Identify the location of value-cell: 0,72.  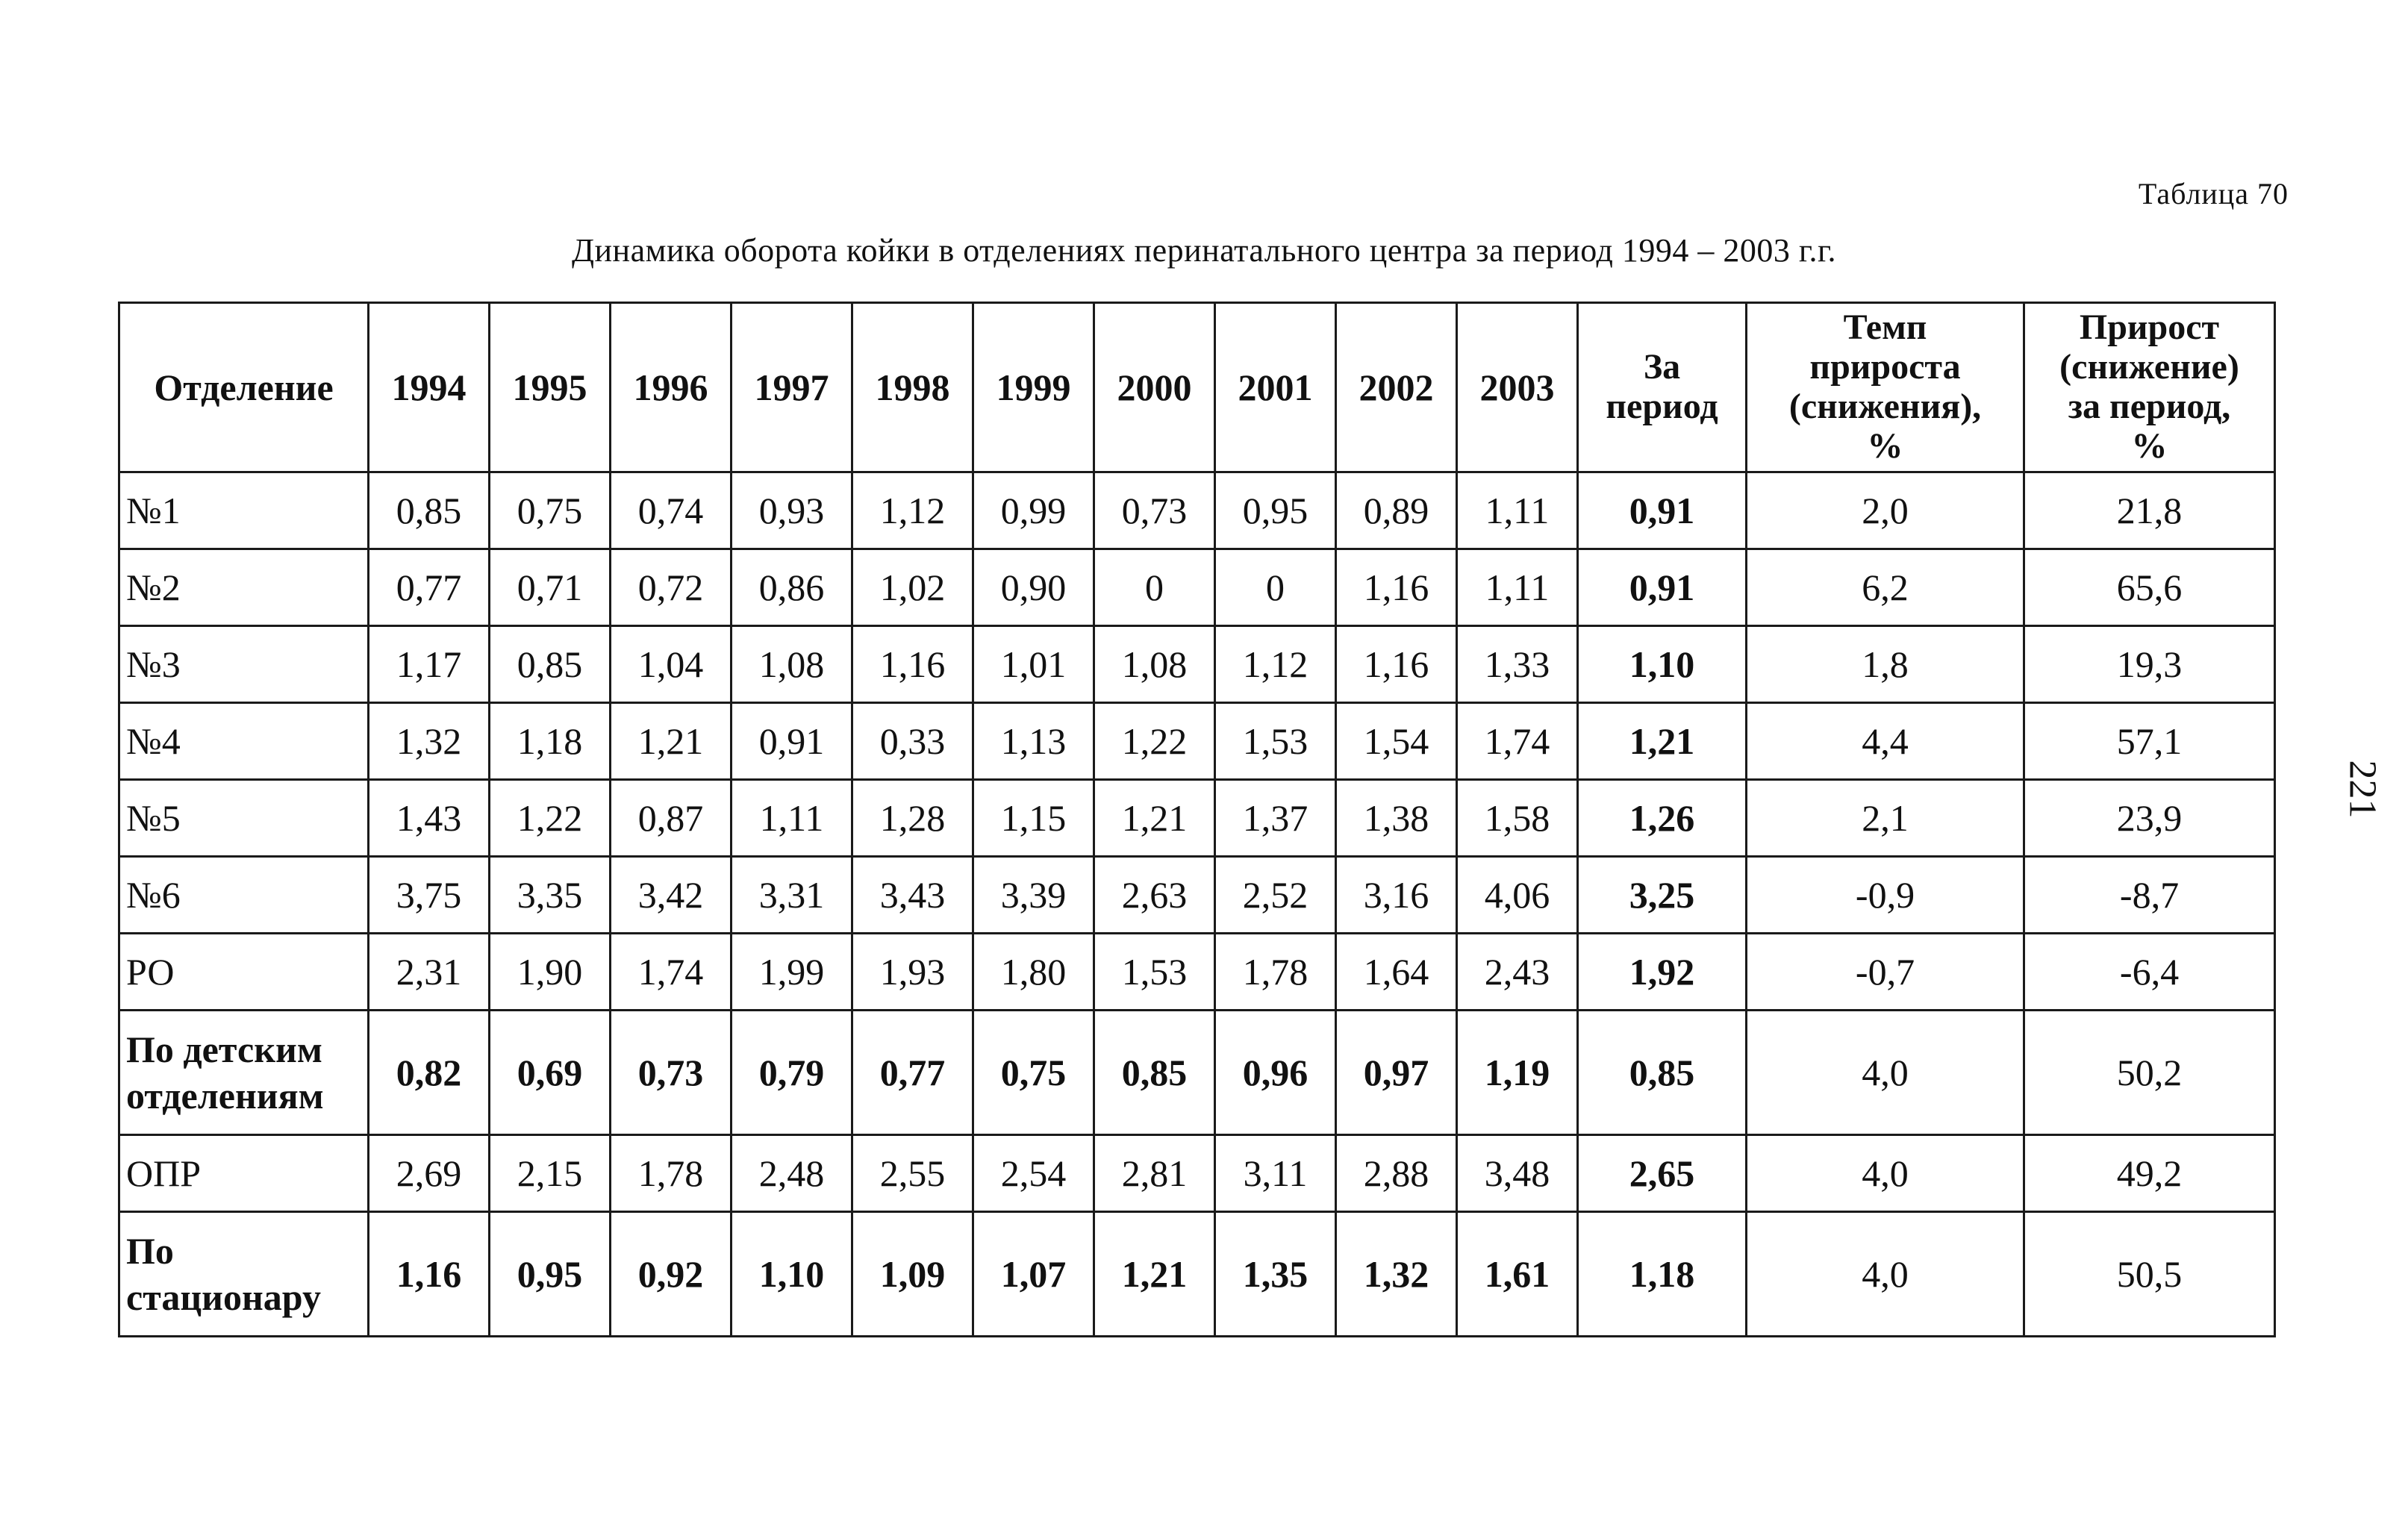
(670, 587).